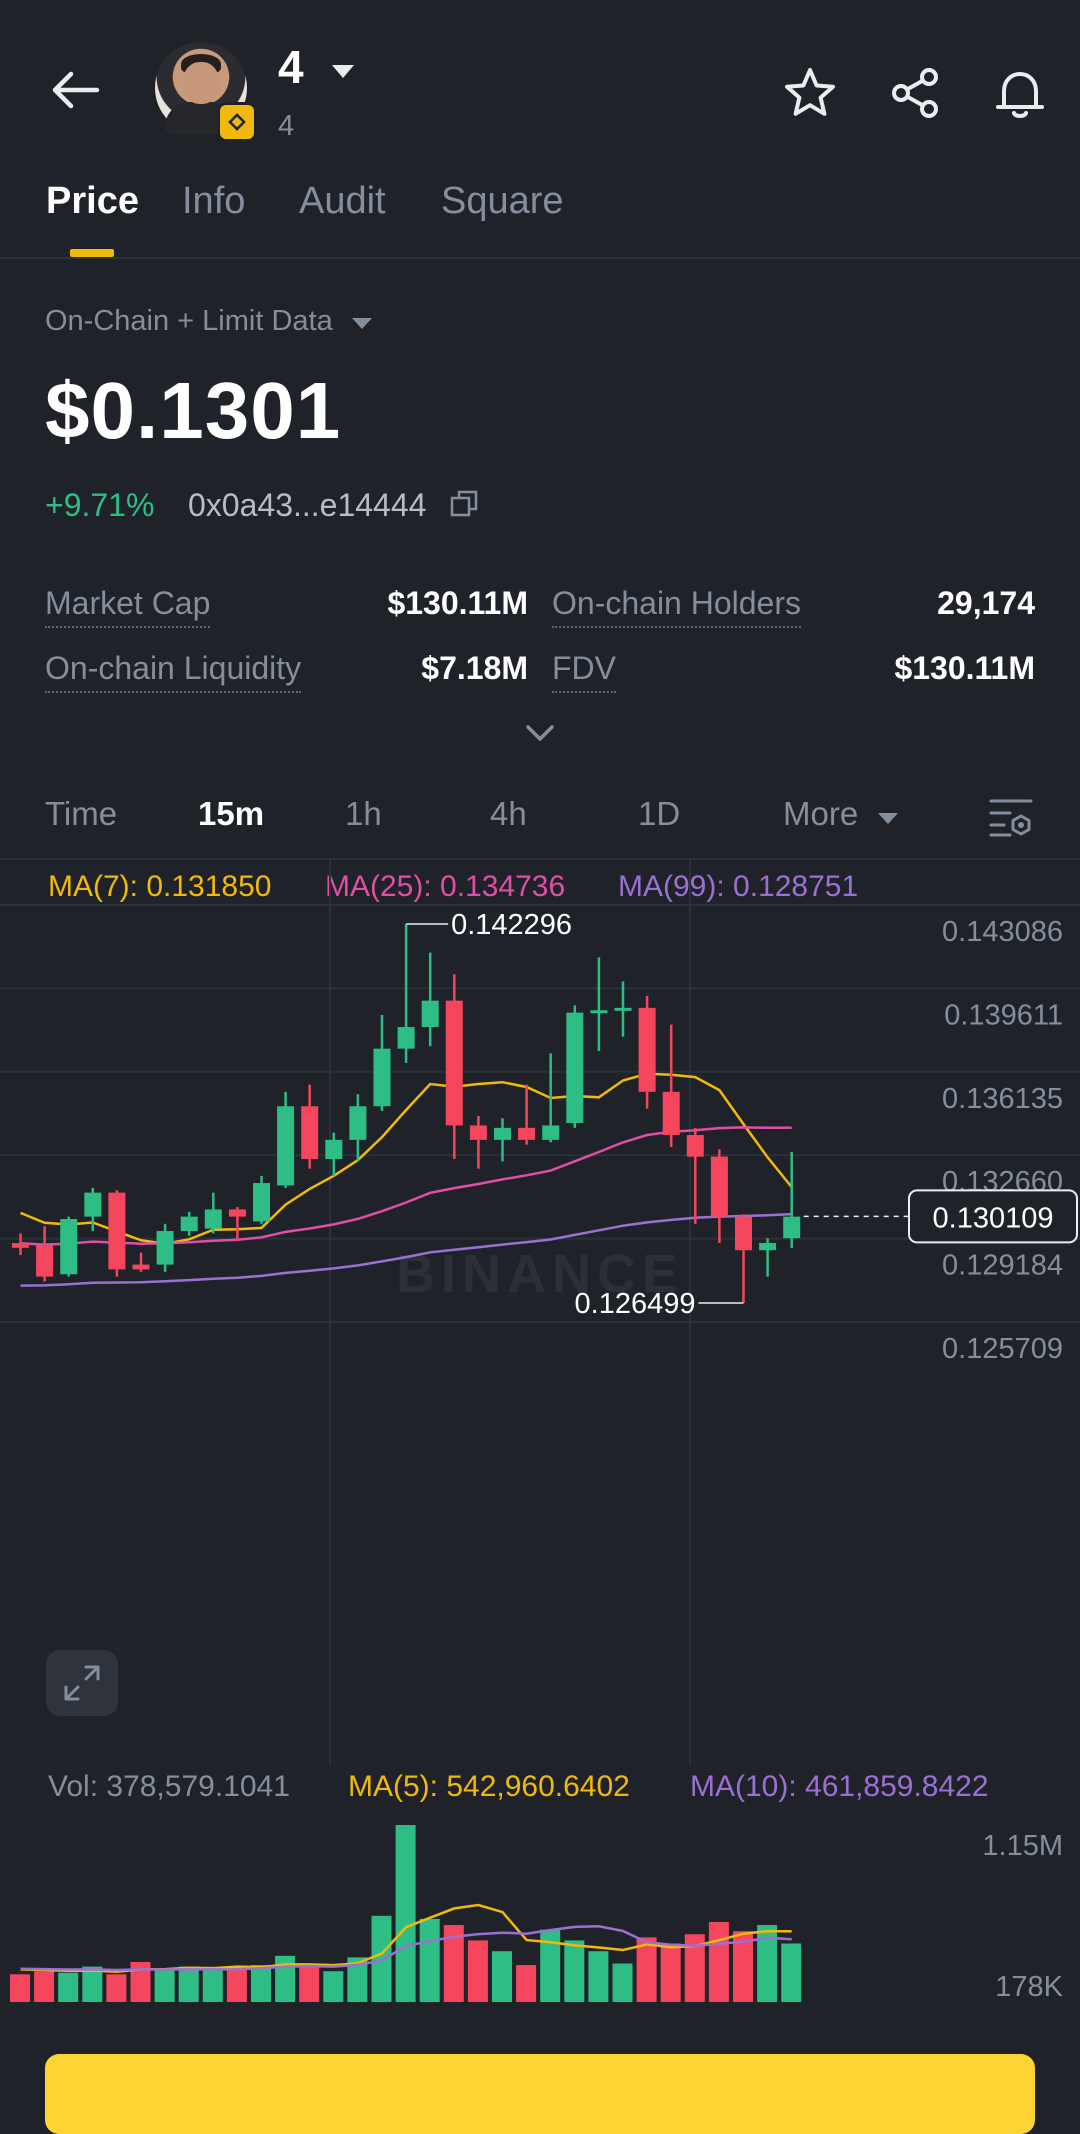 Image resolution: width=1080 pixels, height=2134 pixels. Describe the element at coordinates (659, 813) in the screenshot. I see `timeframe-1d: 1D` at that location.